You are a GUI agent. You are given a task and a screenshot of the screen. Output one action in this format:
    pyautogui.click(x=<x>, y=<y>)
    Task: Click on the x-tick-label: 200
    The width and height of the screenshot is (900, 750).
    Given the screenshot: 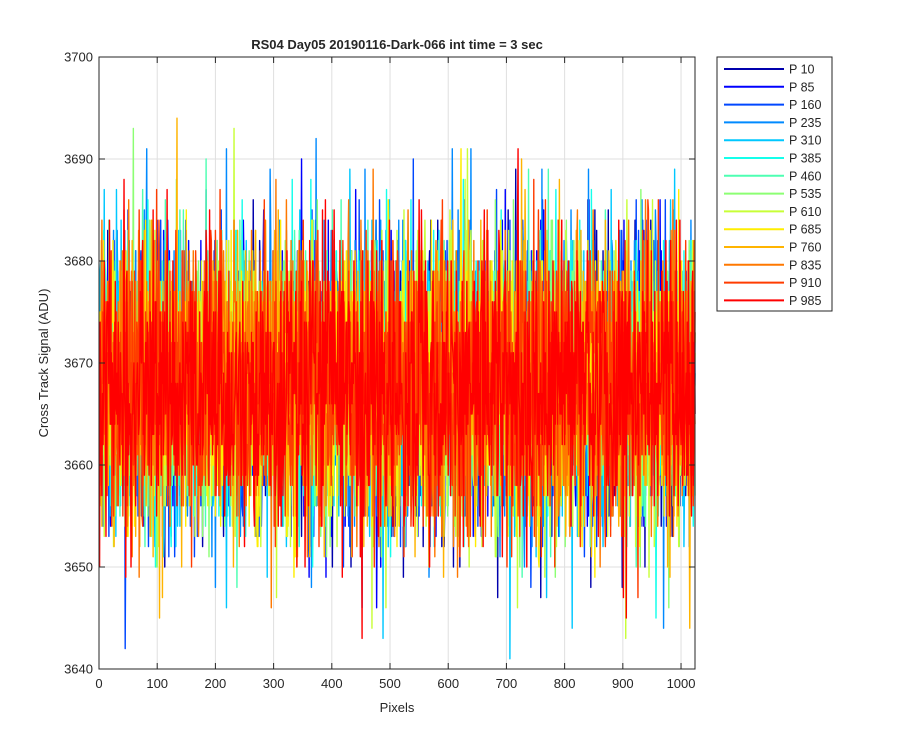 What is the action you would take?
    pyautogui.click(x=216, y=683)
    